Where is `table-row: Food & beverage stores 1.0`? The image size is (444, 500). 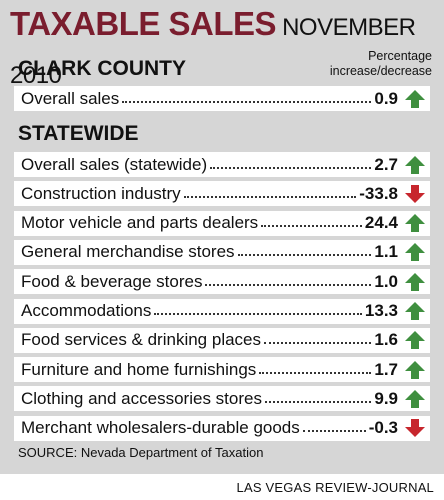 table-row: Food & beverage stores 1.0 is located at coordinates (222, 282).